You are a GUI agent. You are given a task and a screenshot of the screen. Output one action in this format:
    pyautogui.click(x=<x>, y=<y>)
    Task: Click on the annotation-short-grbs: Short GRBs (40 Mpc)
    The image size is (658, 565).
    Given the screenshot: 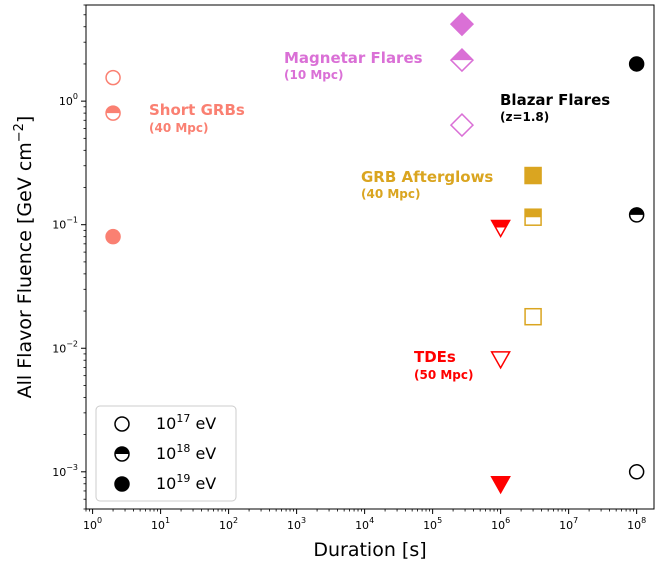 What is the action you would take?
    pyautogui.click(x=197, y=118)
    